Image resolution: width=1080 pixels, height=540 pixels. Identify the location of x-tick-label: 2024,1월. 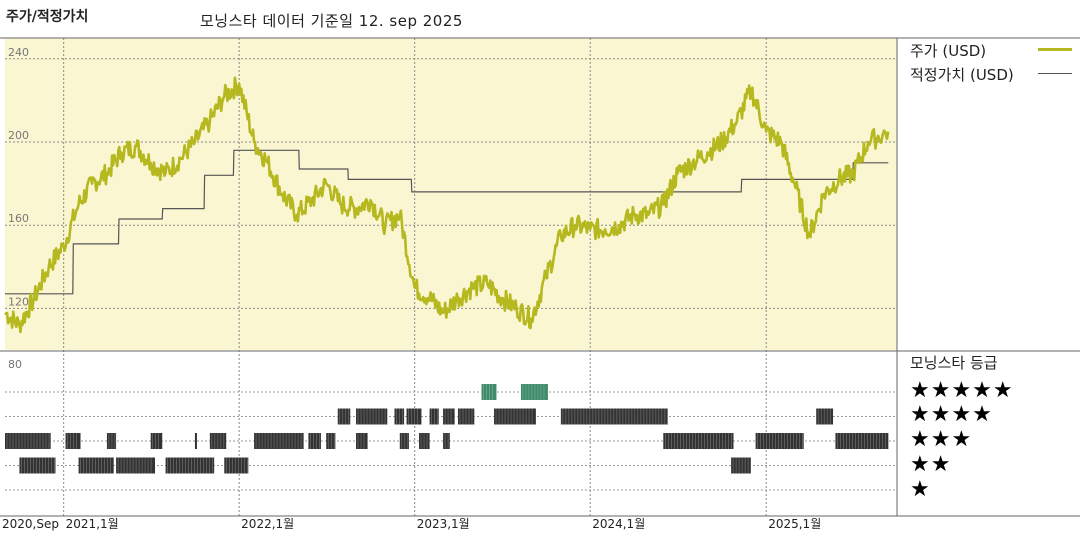
(618, 524).